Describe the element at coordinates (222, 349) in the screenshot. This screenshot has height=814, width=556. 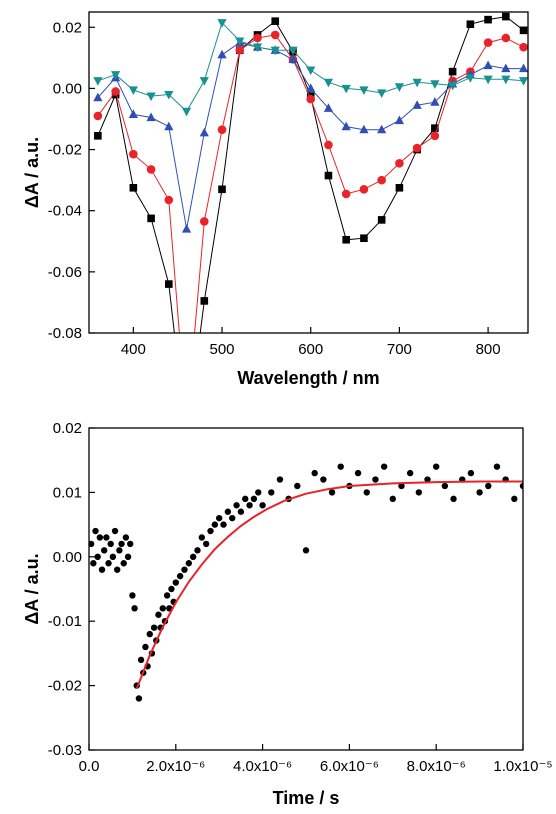
I see `x-tick-label: 500` at that location.